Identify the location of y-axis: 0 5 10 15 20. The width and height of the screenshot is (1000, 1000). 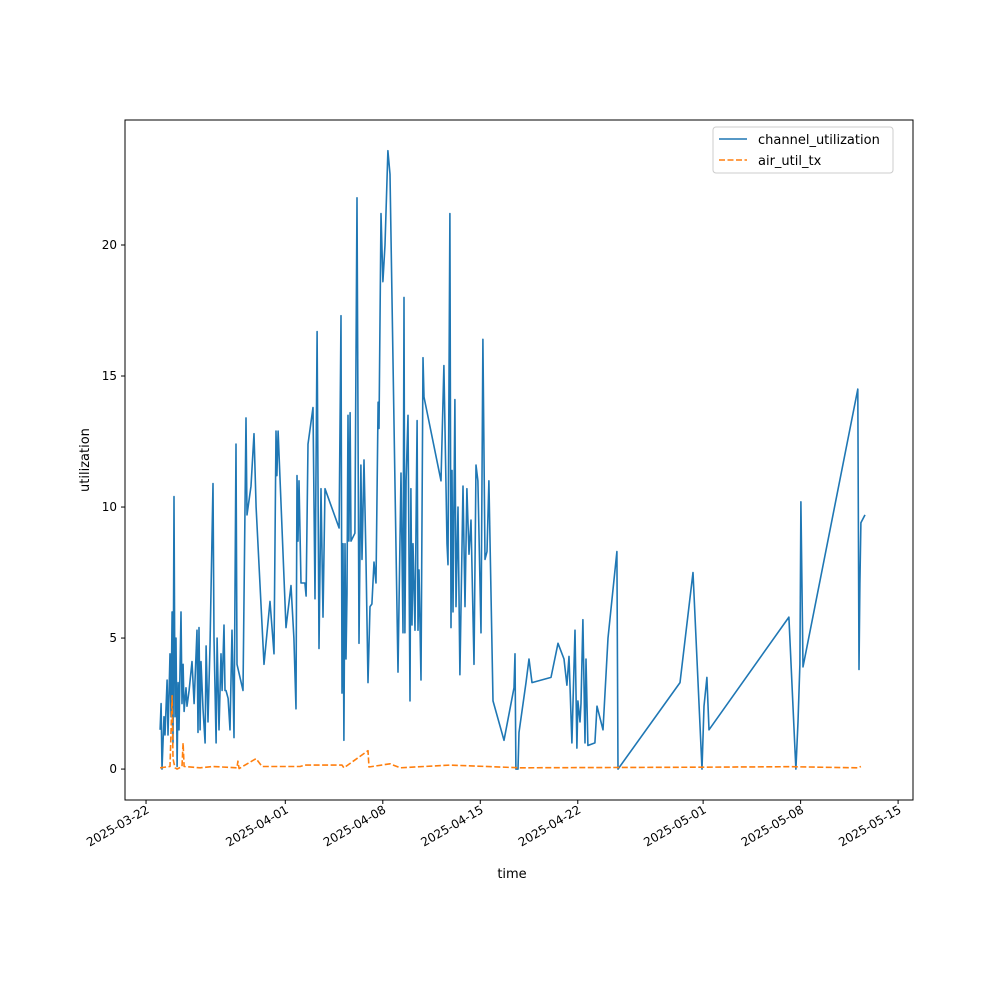
(113, 507).